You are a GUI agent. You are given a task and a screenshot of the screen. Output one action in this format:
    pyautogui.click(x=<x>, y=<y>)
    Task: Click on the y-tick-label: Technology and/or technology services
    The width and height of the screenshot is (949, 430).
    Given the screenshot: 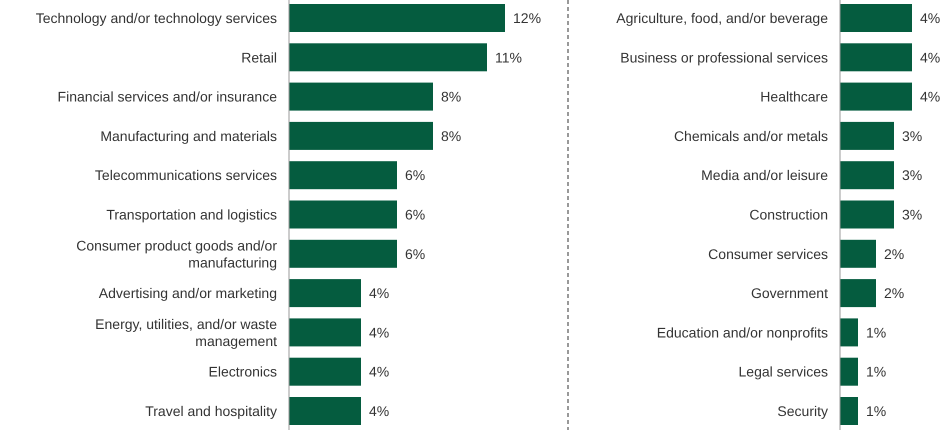 What is the action you would take?
    pyautogui.click(x=156, y=18)
    